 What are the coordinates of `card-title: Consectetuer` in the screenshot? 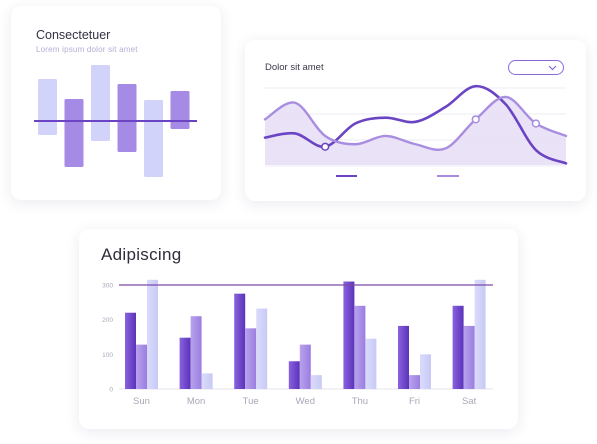 It's located at (73, 35).